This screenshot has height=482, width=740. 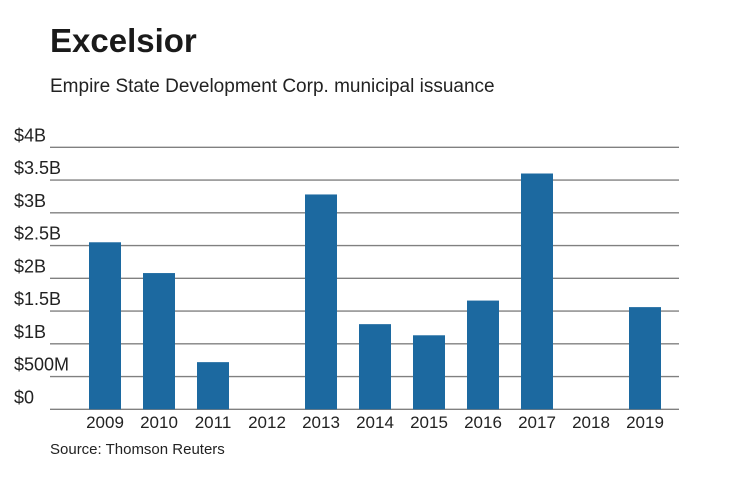 What do you see at coordinates (37, 168) in the screenshot?
I see `y-tick-label: $3.5B` at bounding box center [37, 168].